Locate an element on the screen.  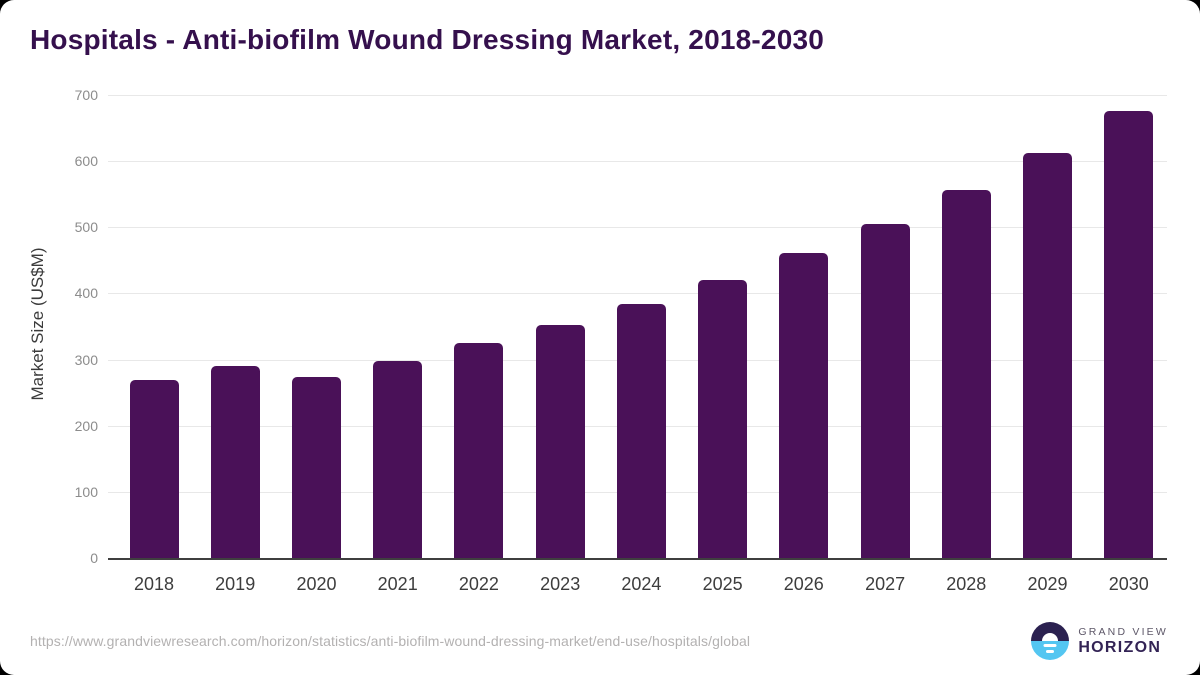
bar-2021 is located at coordinates (398, 459).